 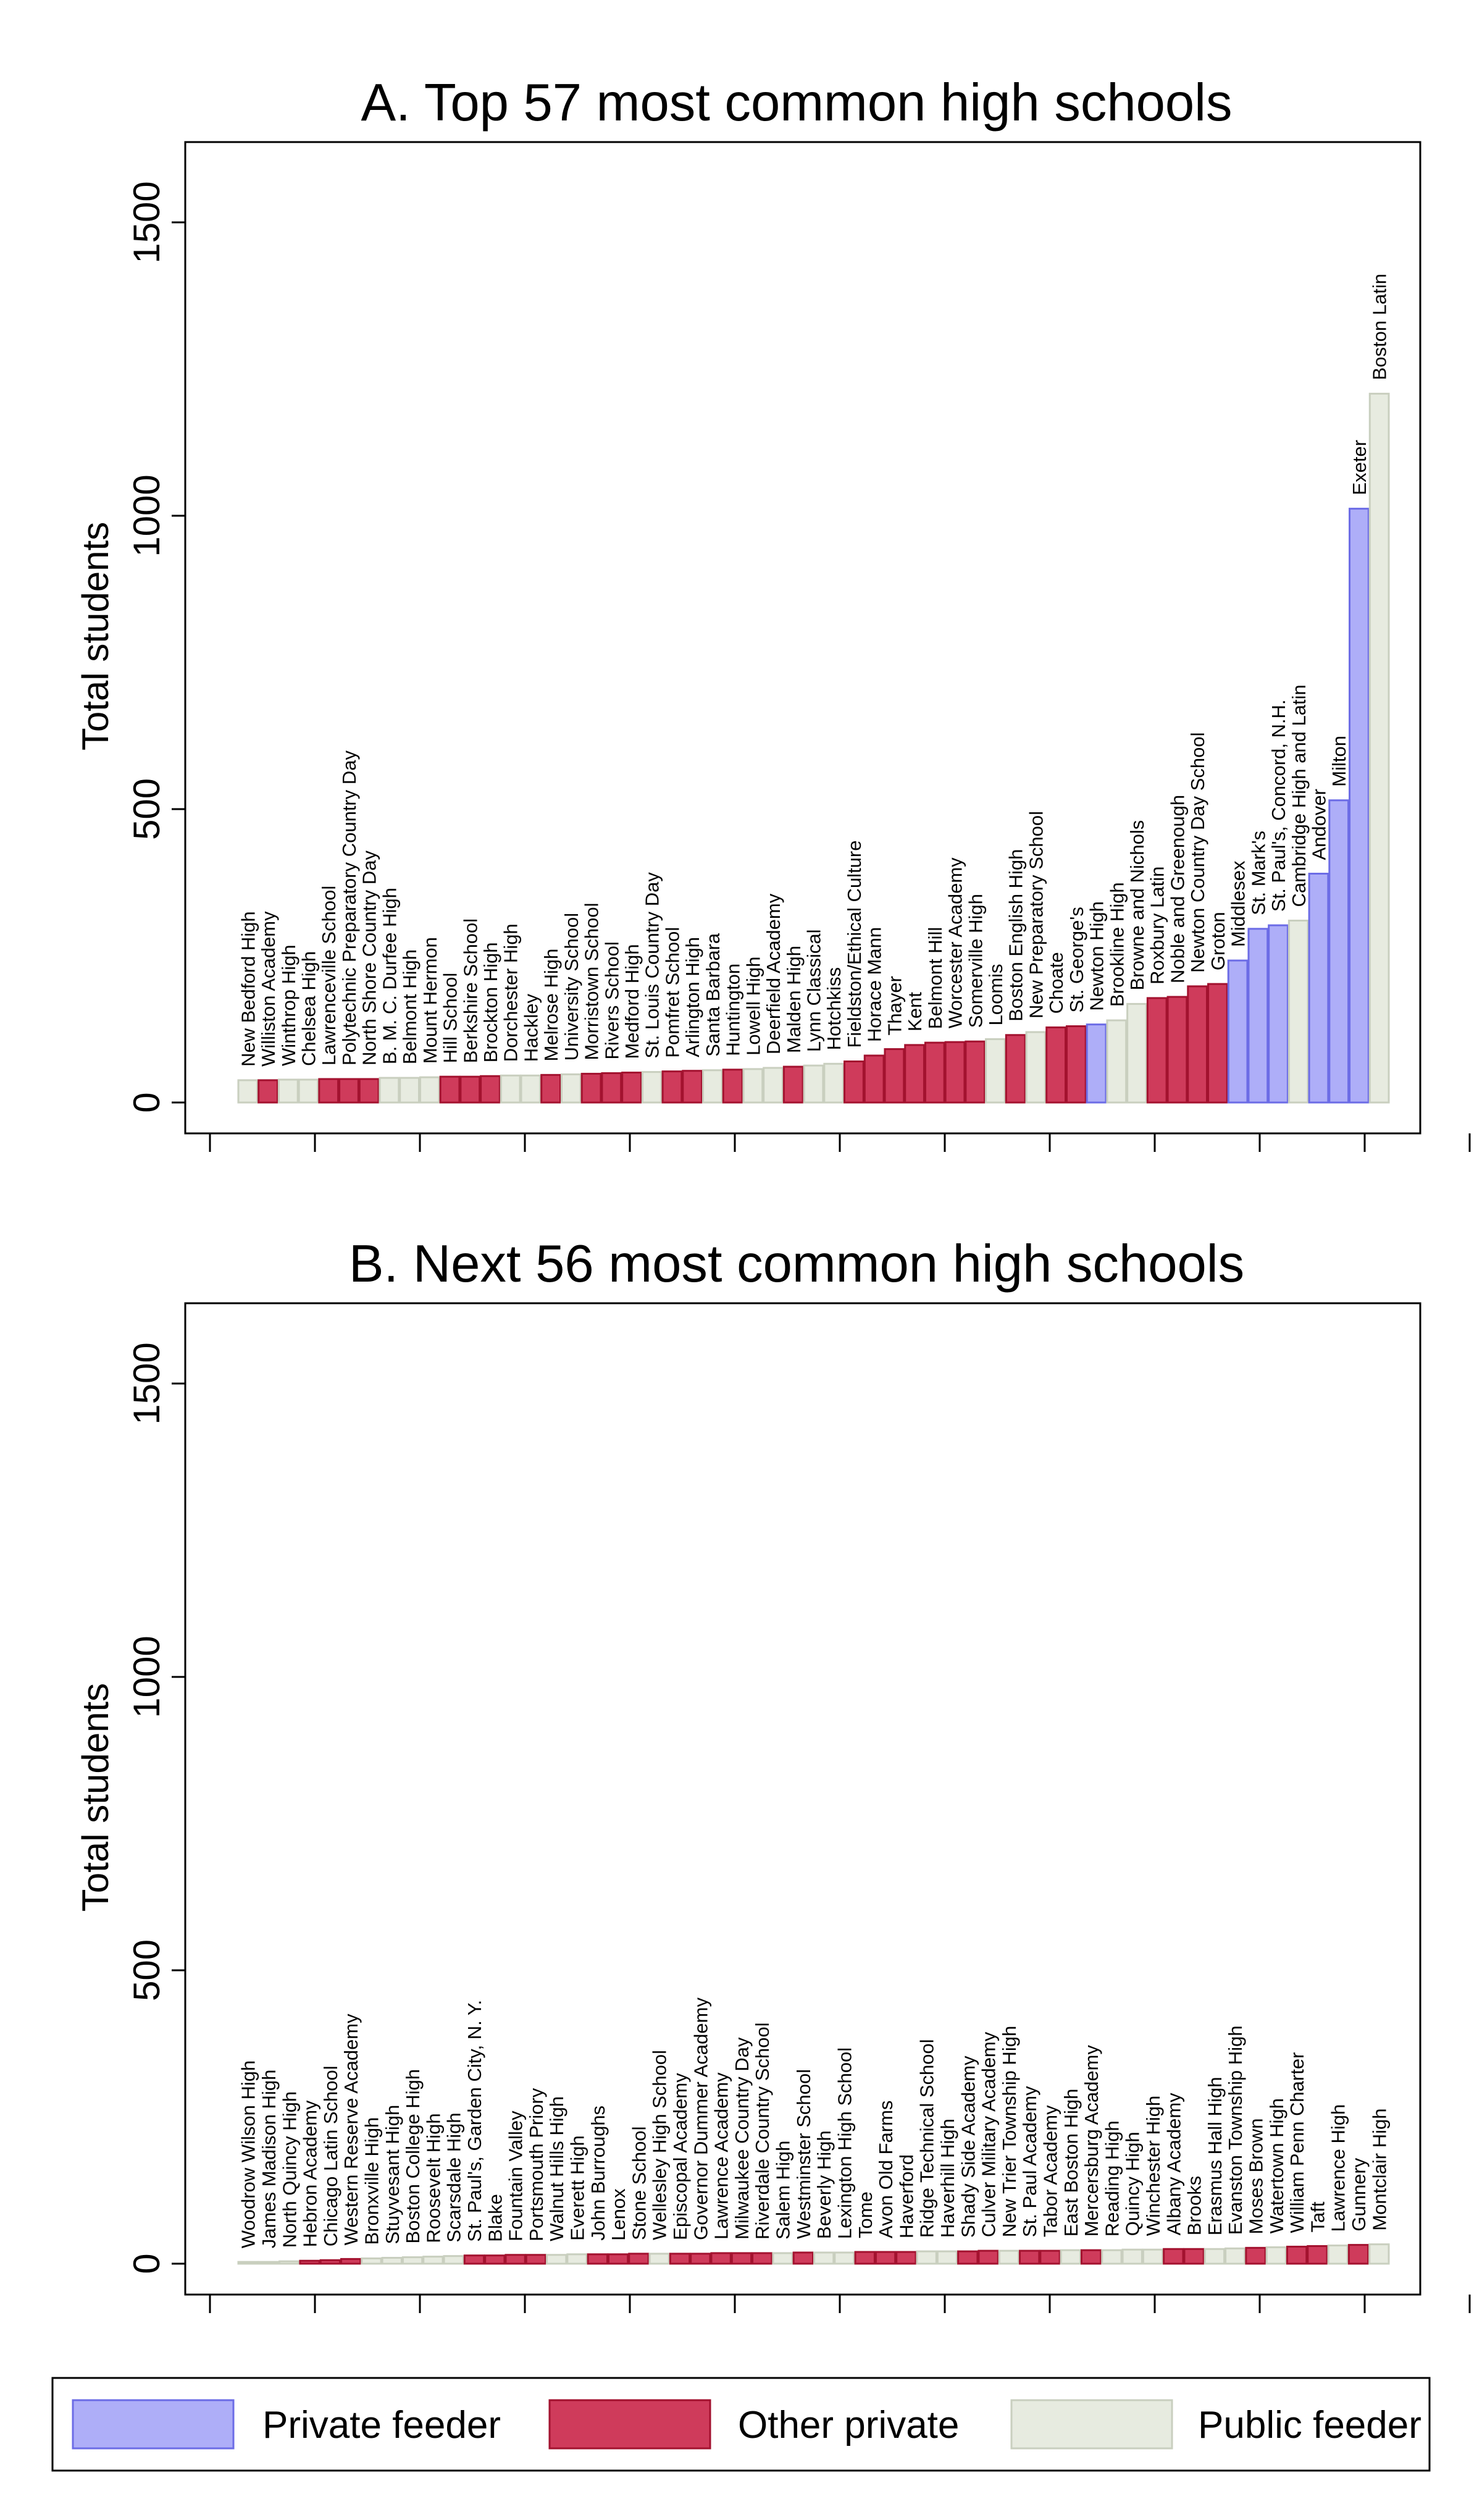 I want to click on bar-label: Polytechnic Preparatory Country Day, so click(x=349, y=907).